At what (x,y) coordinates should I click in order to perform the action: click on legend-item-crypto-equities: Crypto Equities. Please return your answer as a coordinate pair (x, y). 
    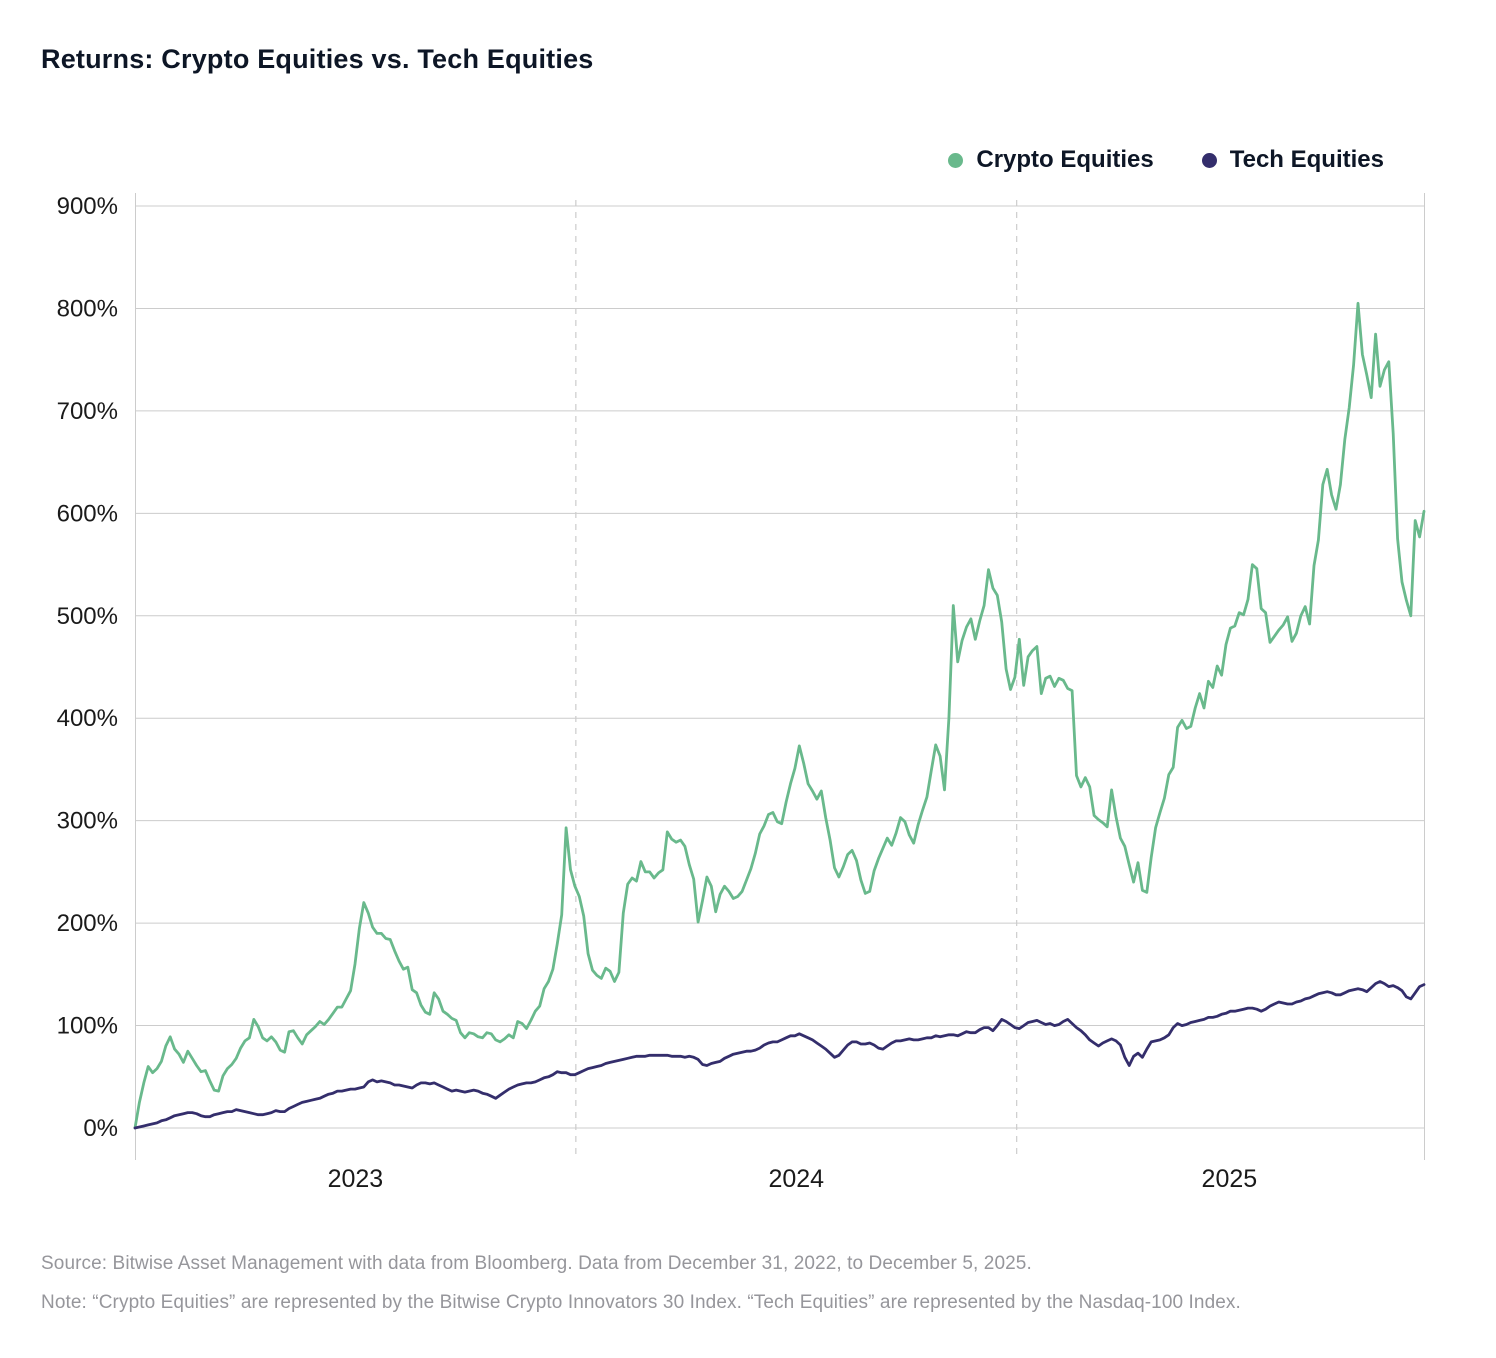
    Looking at the image, I should click on (1051, 160).